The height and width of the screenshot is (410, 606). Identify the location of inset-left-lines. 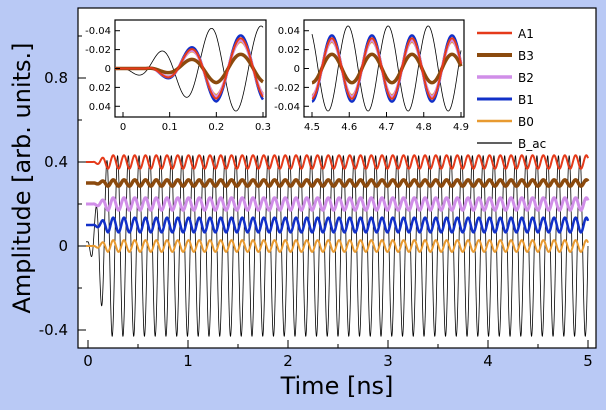
(190, 68).